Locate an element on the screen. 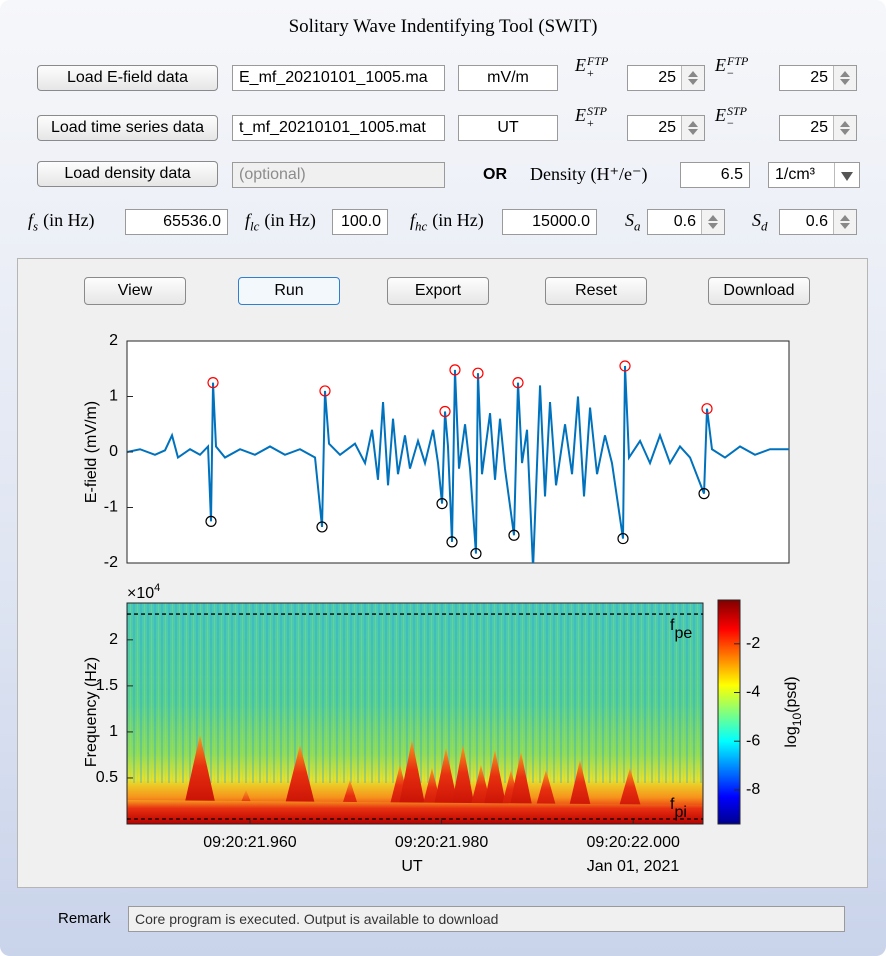 The width and height of the screenshot is (886, 956). density-file: (optional) is located at coordinates (338, 175).